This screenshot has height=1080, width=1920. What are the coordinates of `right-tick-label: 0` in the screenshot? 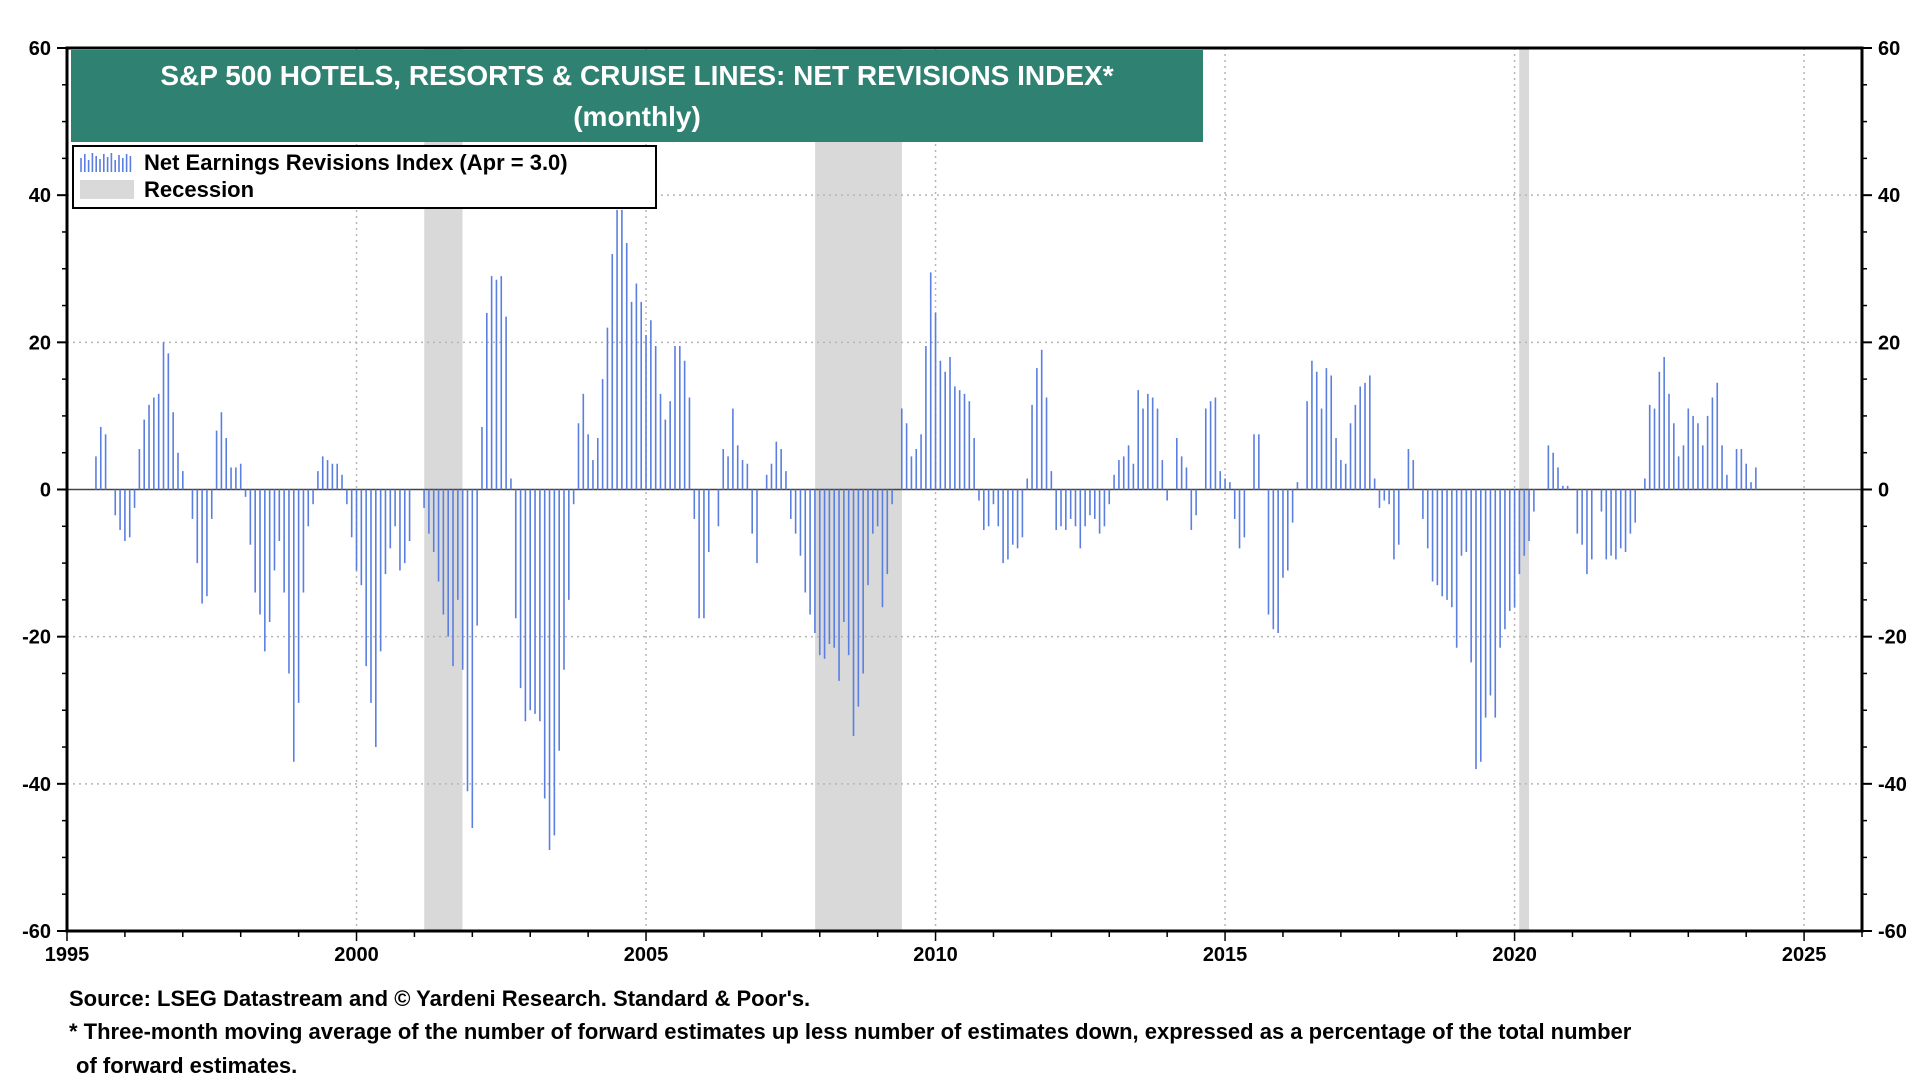 It's located at (1883, 491).